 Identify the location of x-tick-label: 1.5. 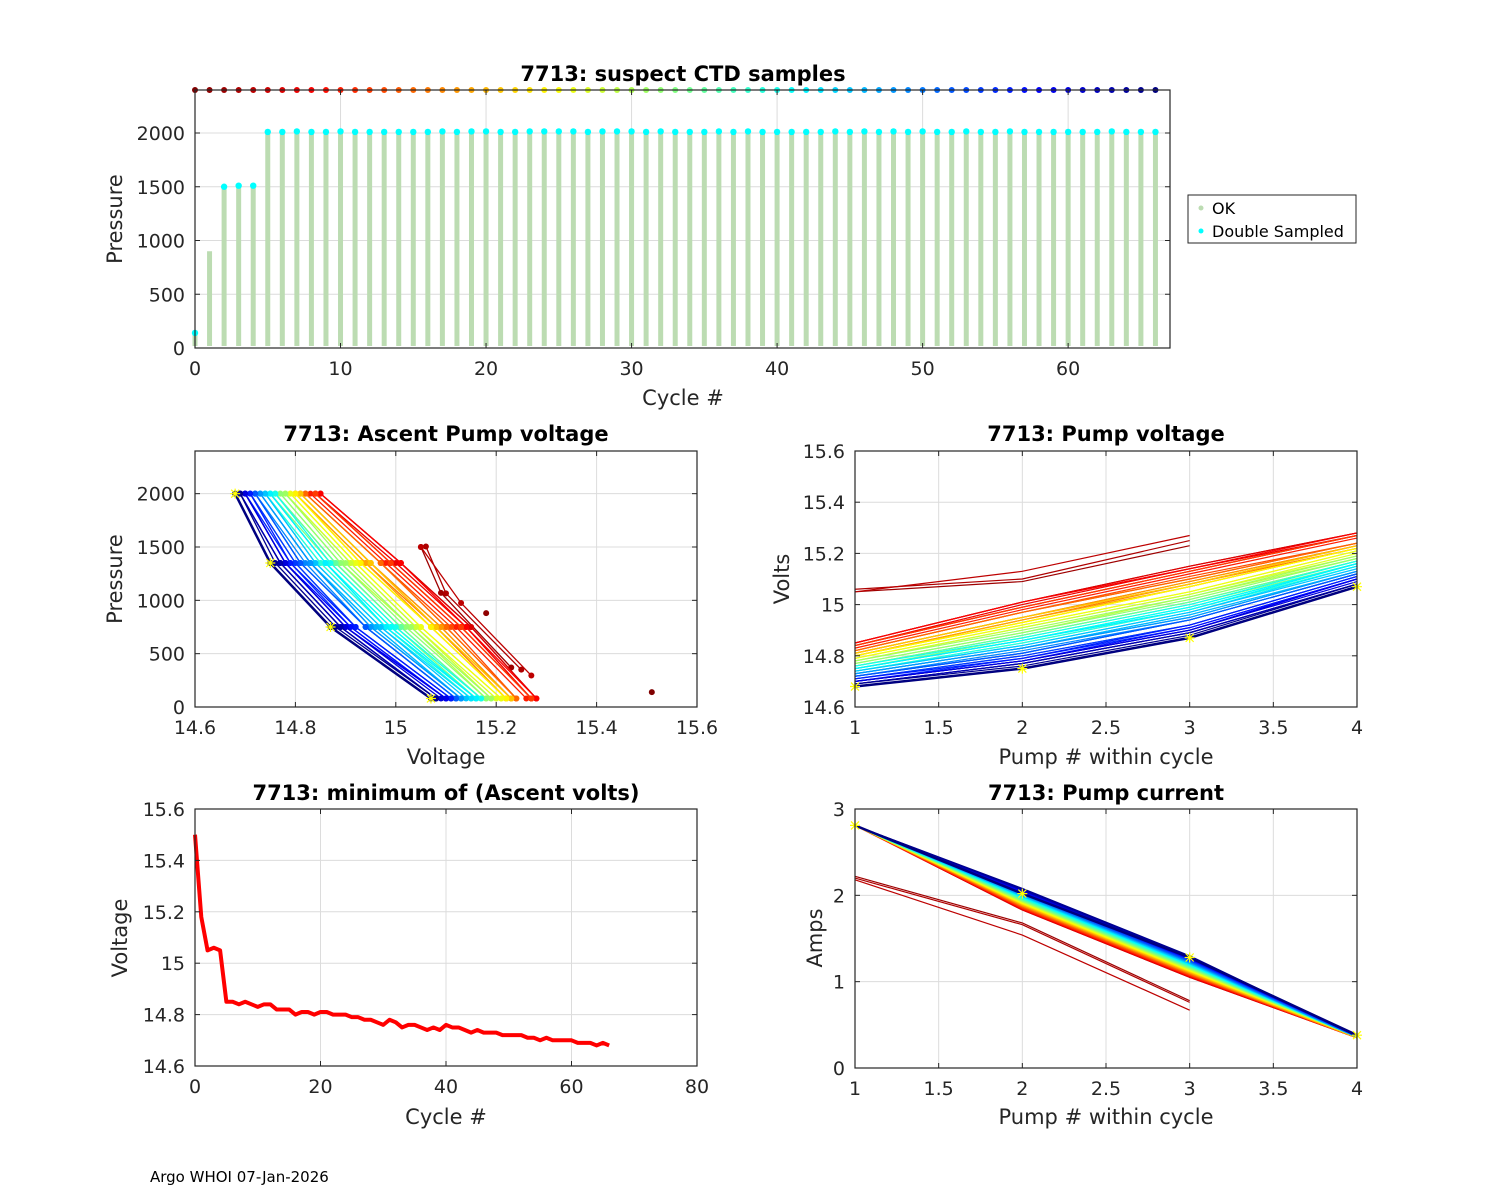
(939, 728).